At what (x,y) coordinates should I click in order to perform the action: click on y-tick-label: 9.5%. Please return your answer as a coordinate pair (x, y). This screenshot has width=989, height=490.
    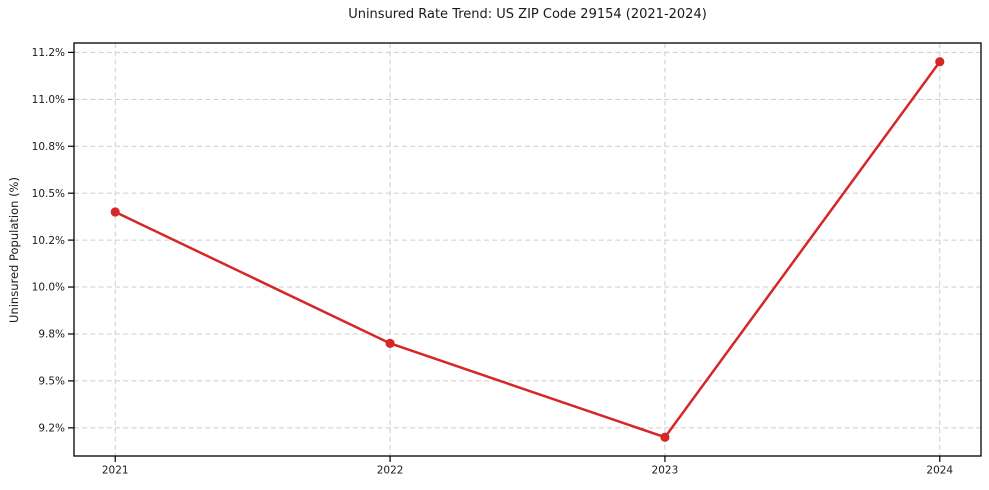
    Looking at the image, I should click on (51, 382).